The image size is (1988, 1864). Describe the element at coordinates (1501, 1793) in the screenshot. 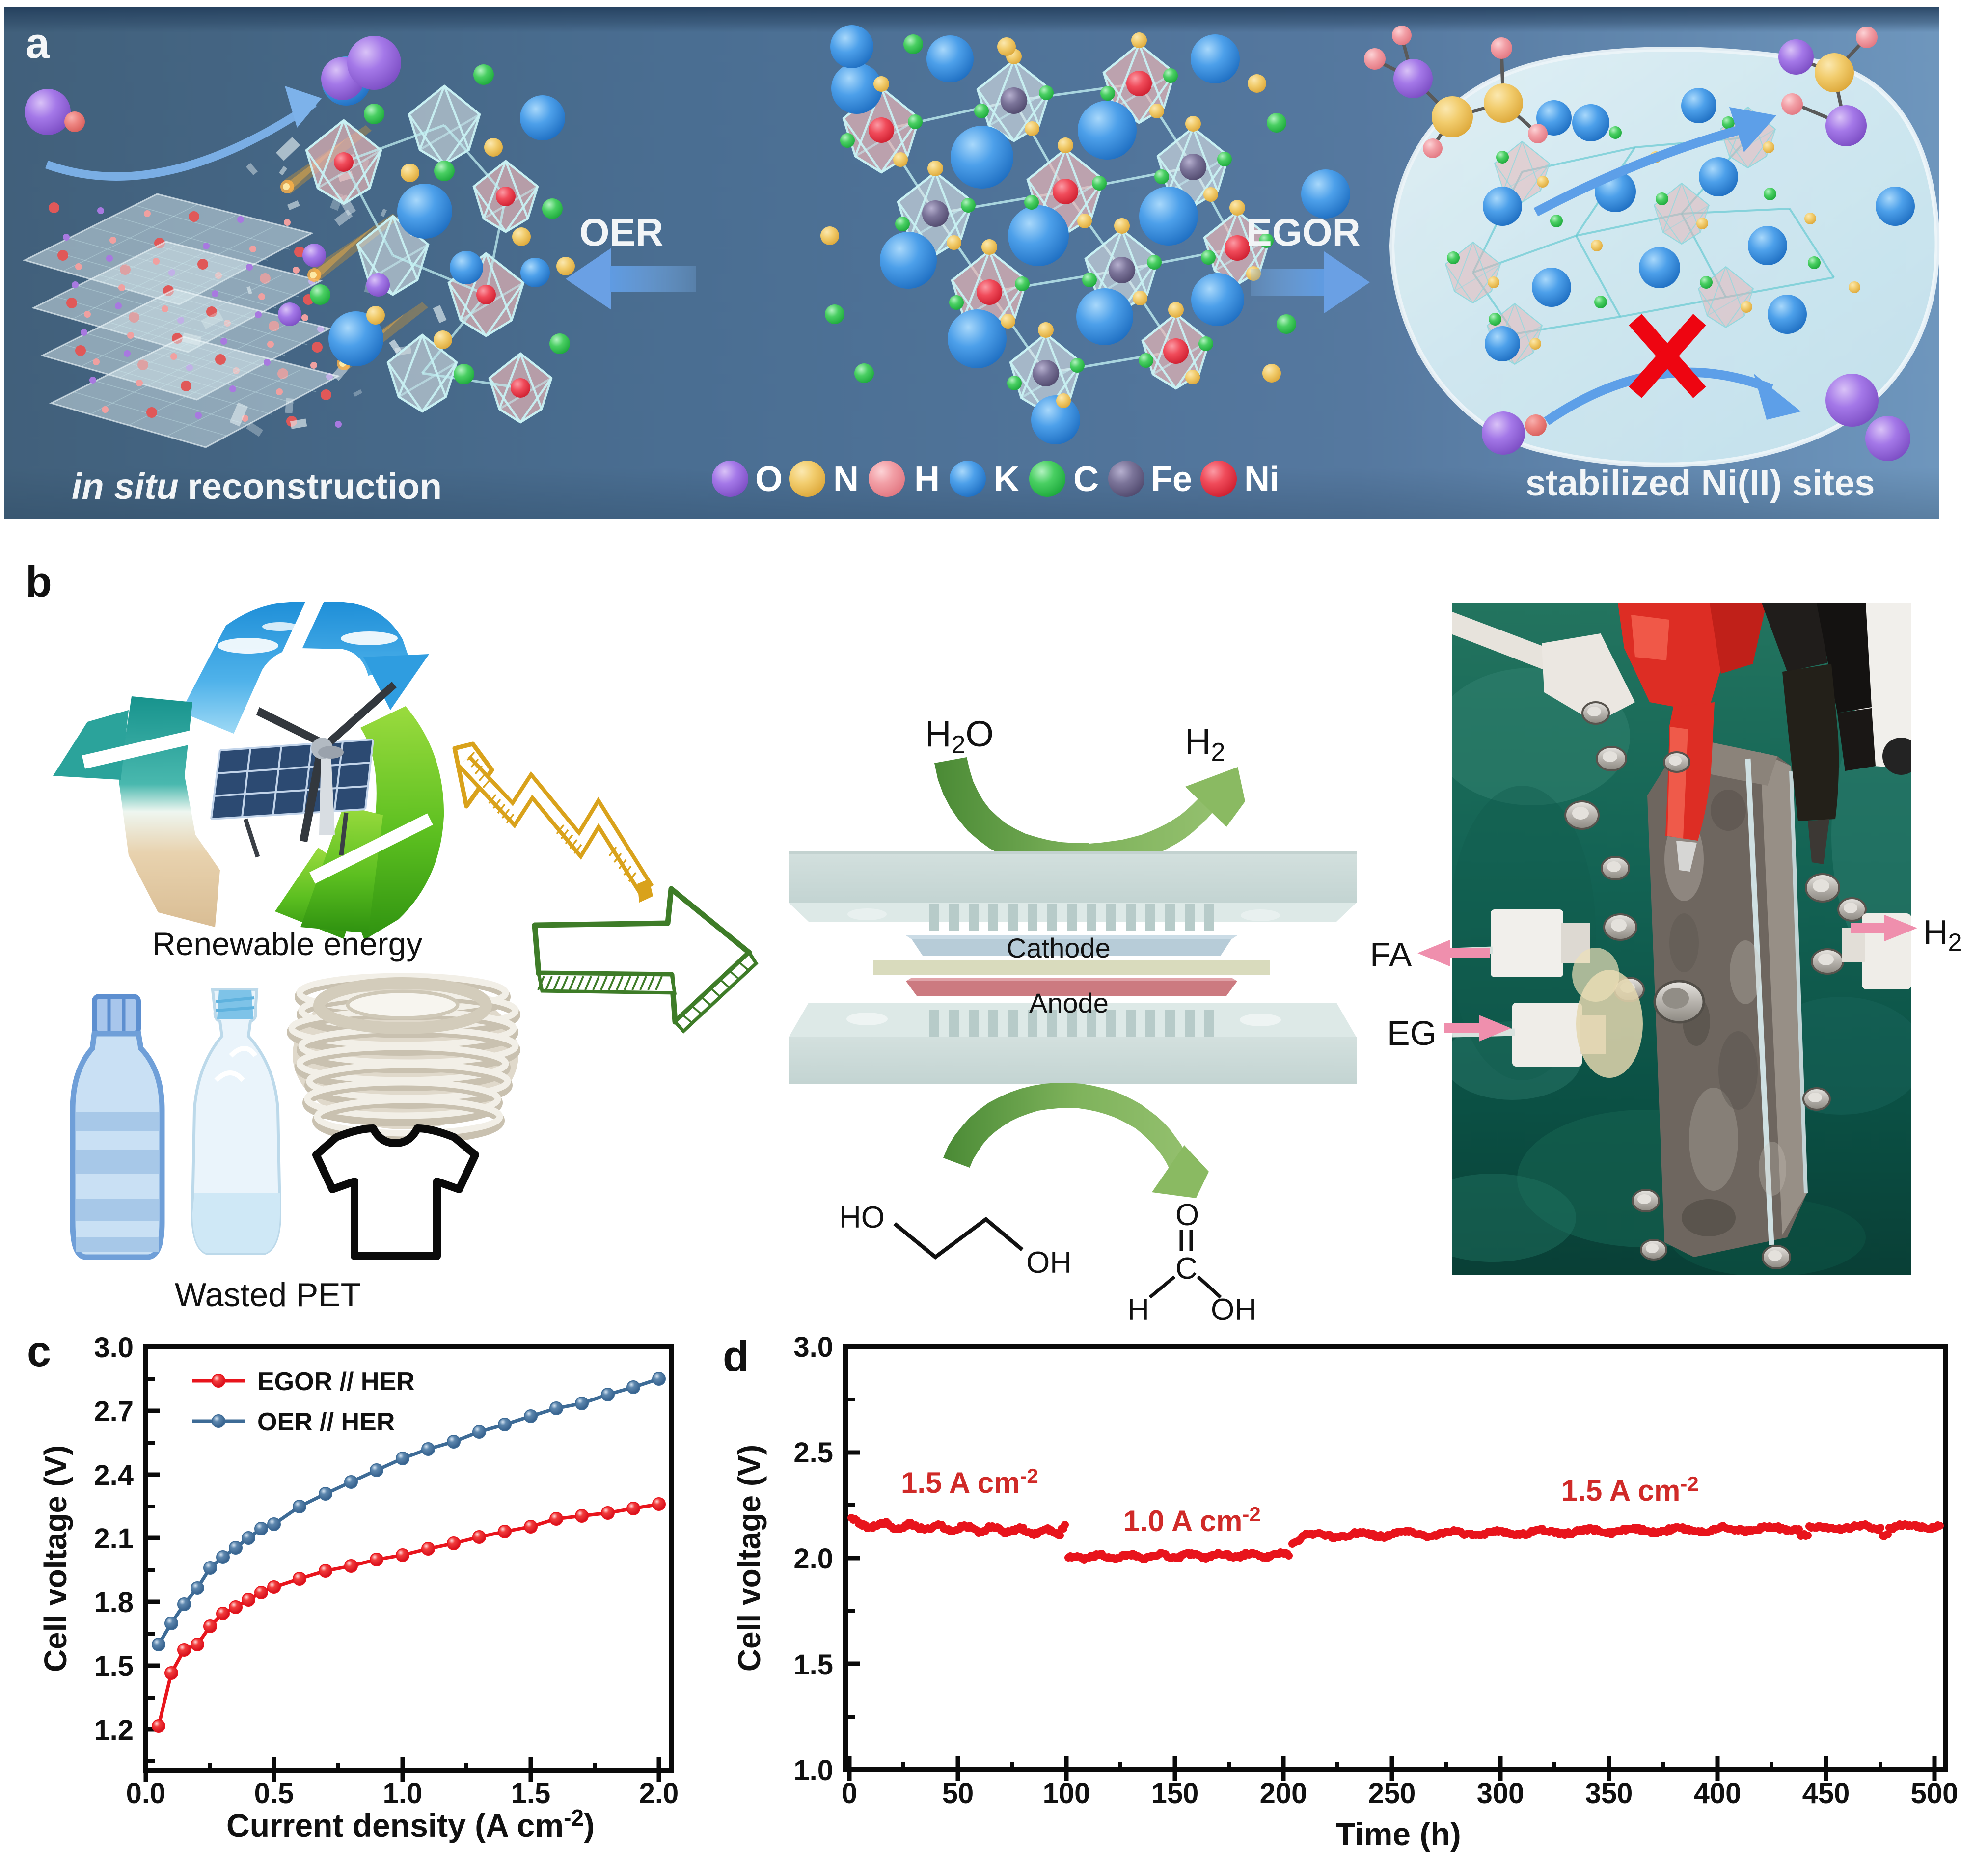

I see `svg-text: 300` at that location.